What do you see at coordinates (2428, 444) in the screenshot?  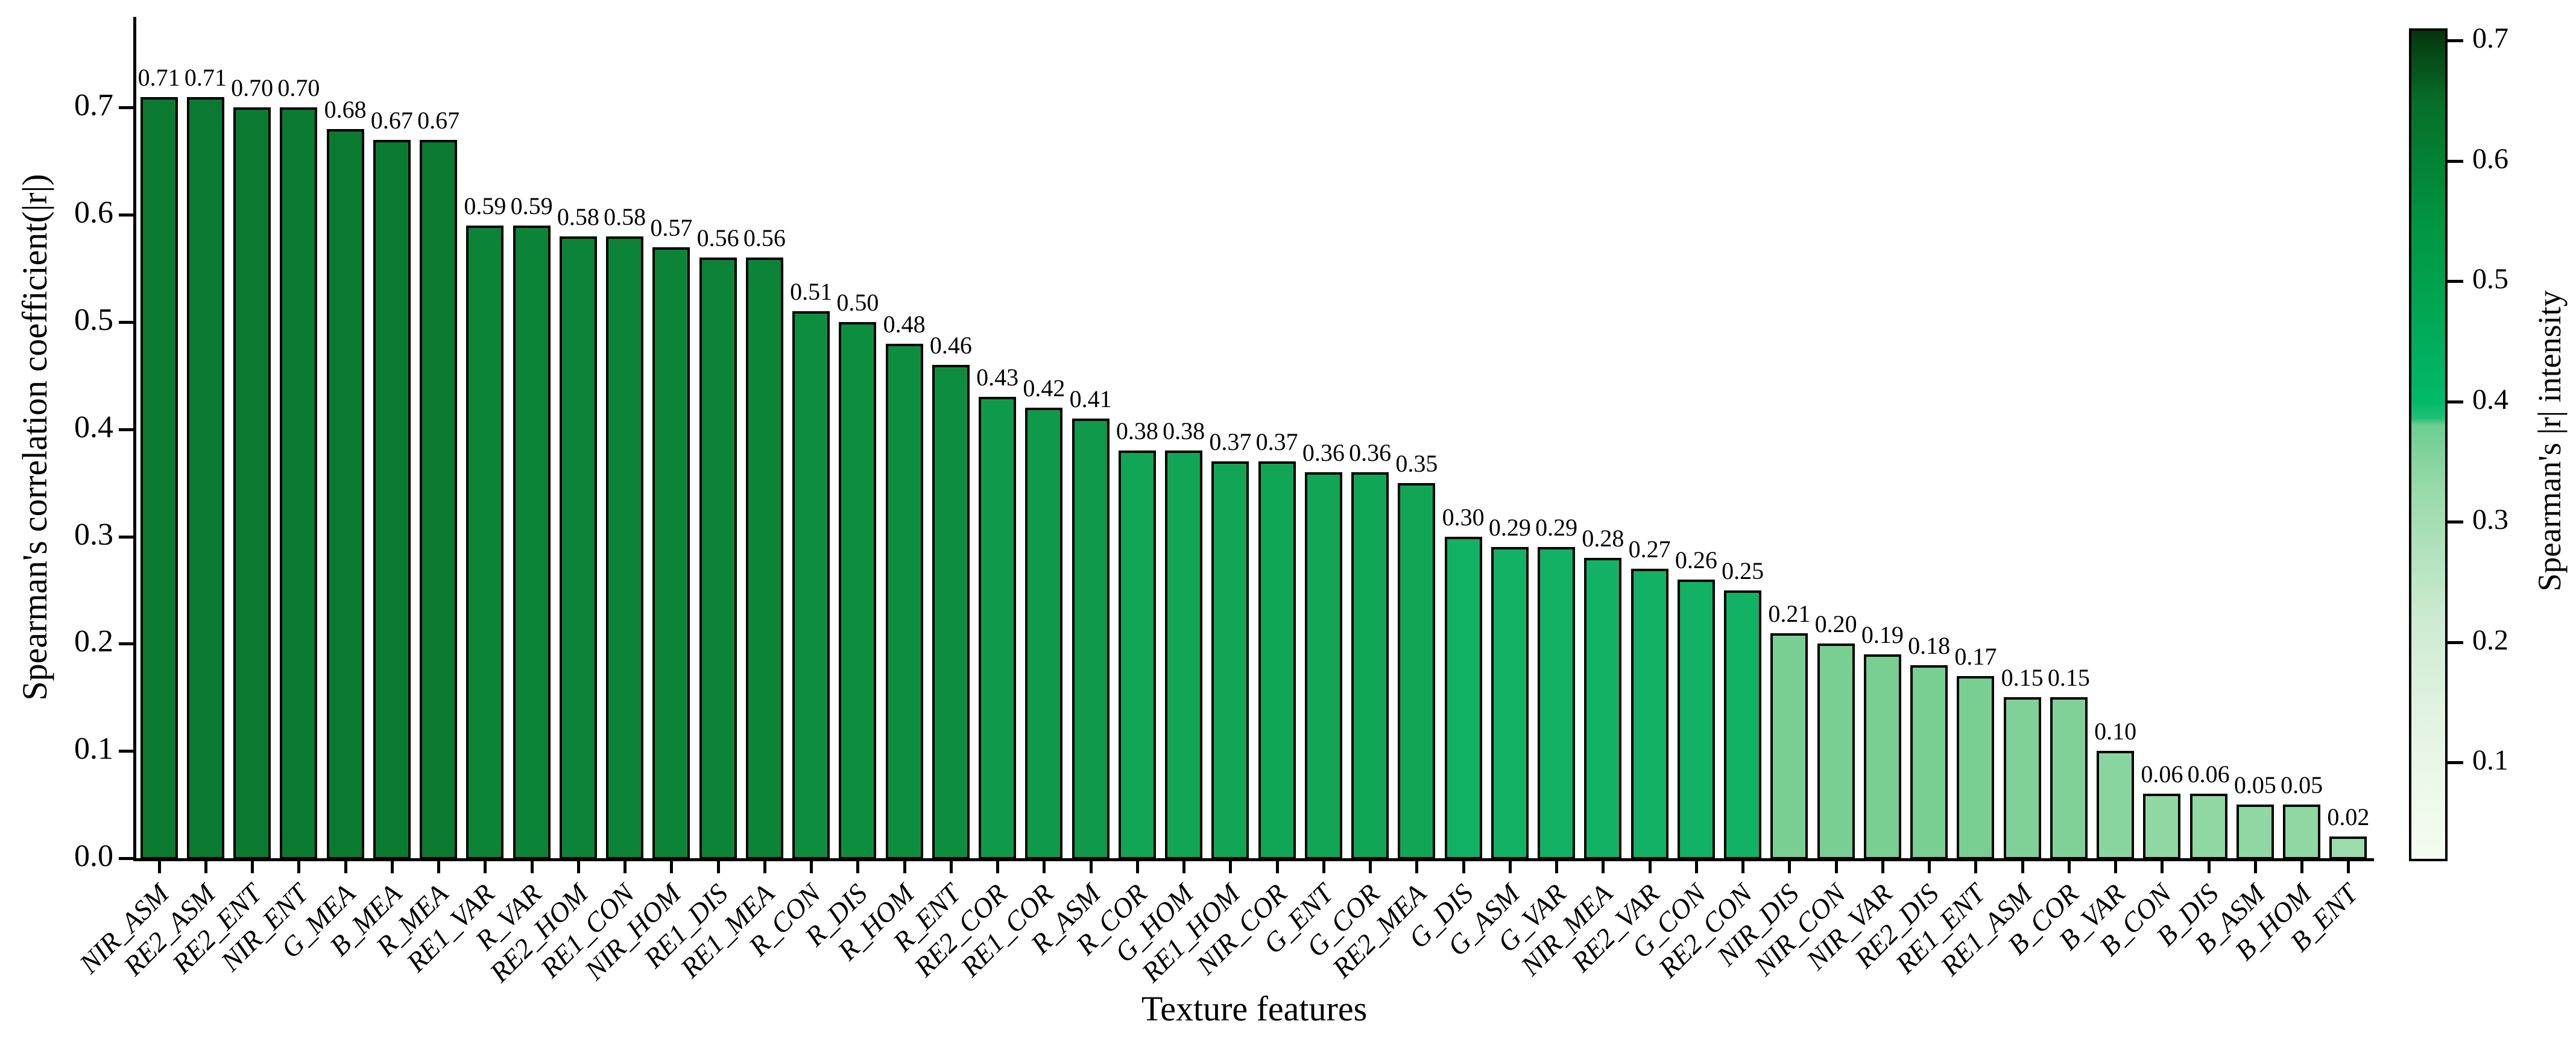 I see `colorbar` at bounding box center [2428, 444].